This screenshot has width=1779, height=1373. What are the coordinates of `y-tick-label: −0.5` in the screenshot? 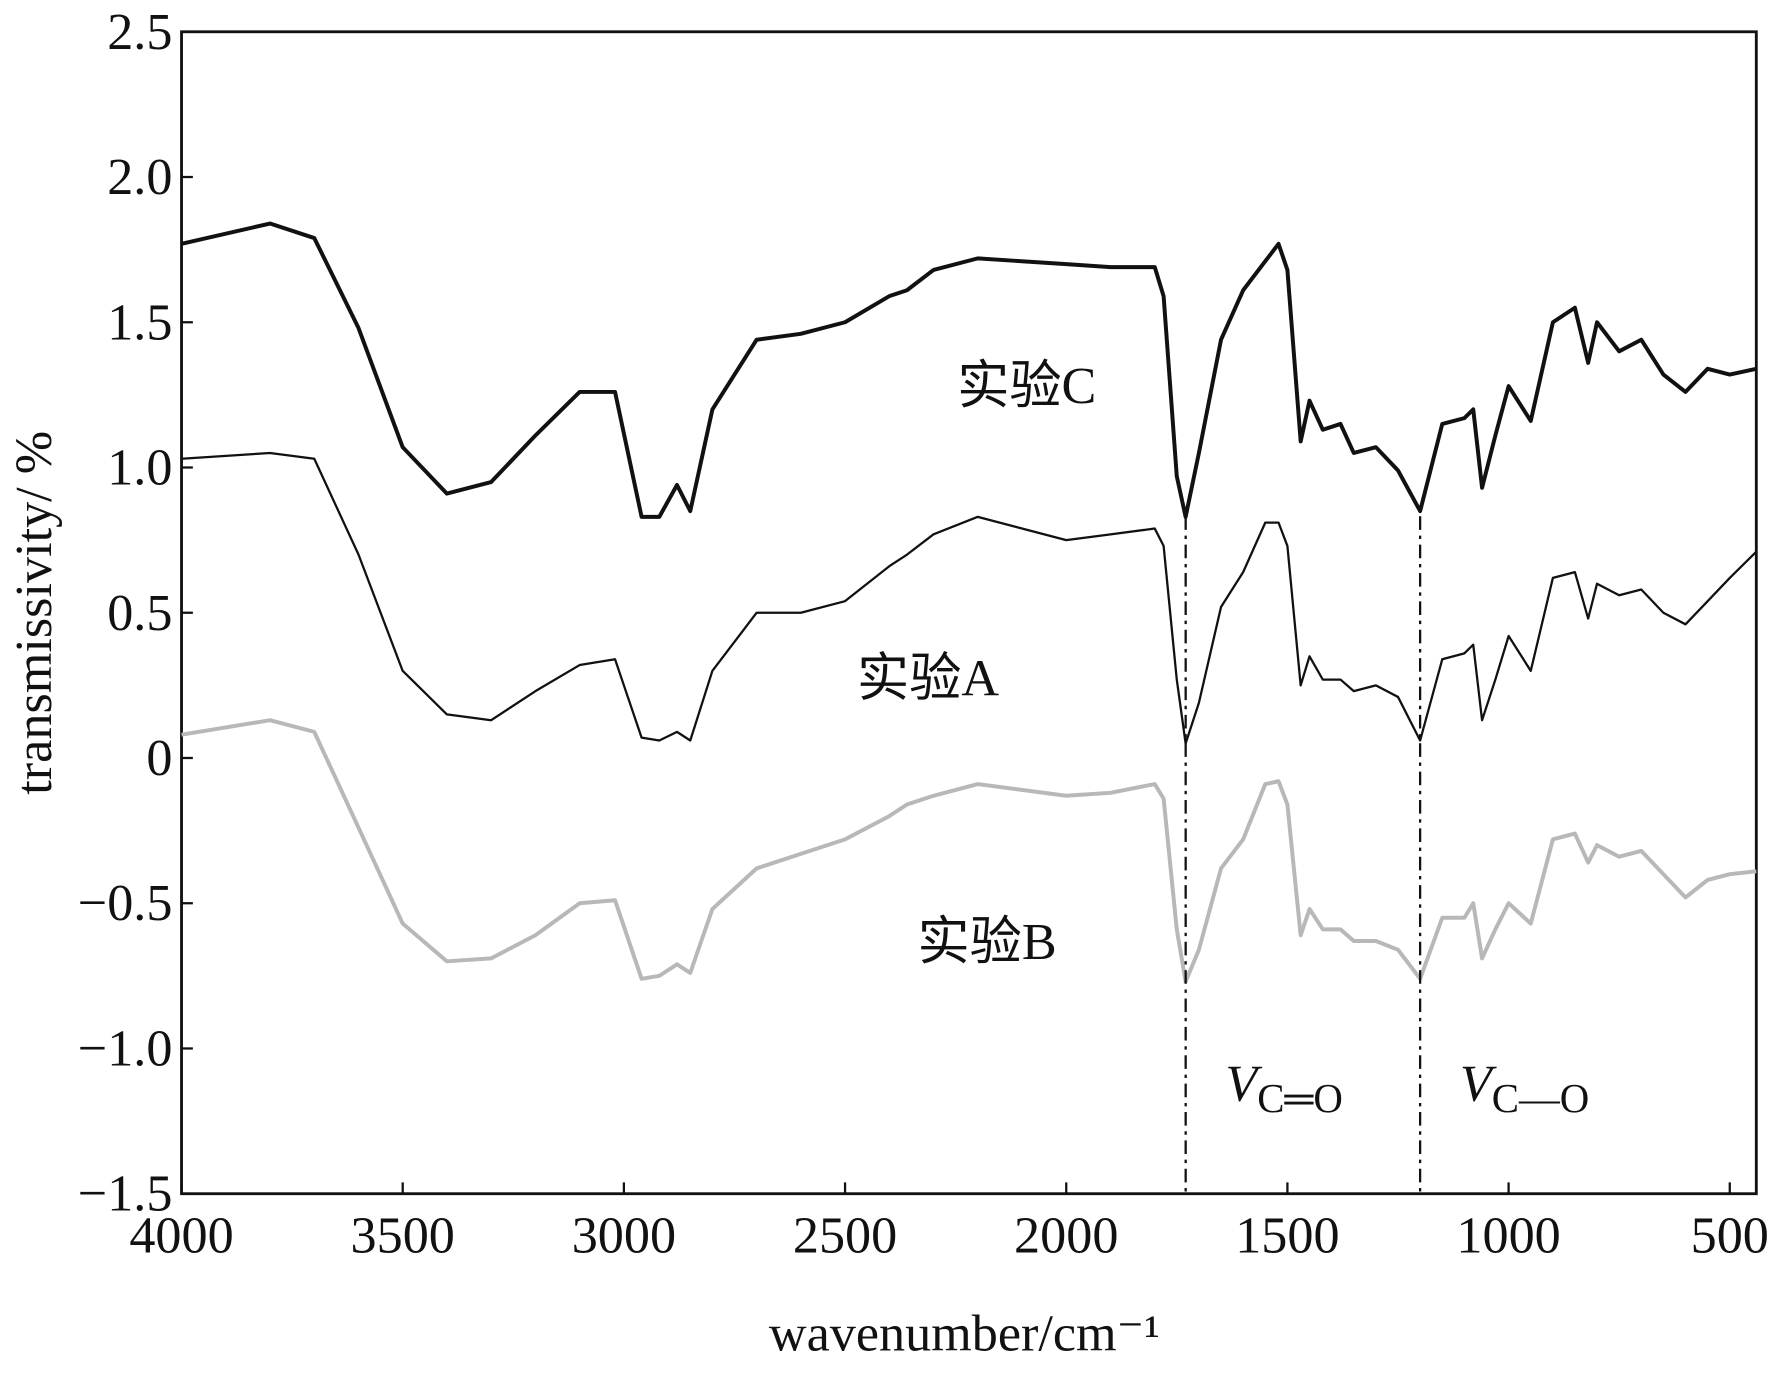 It's located at (125, 903).